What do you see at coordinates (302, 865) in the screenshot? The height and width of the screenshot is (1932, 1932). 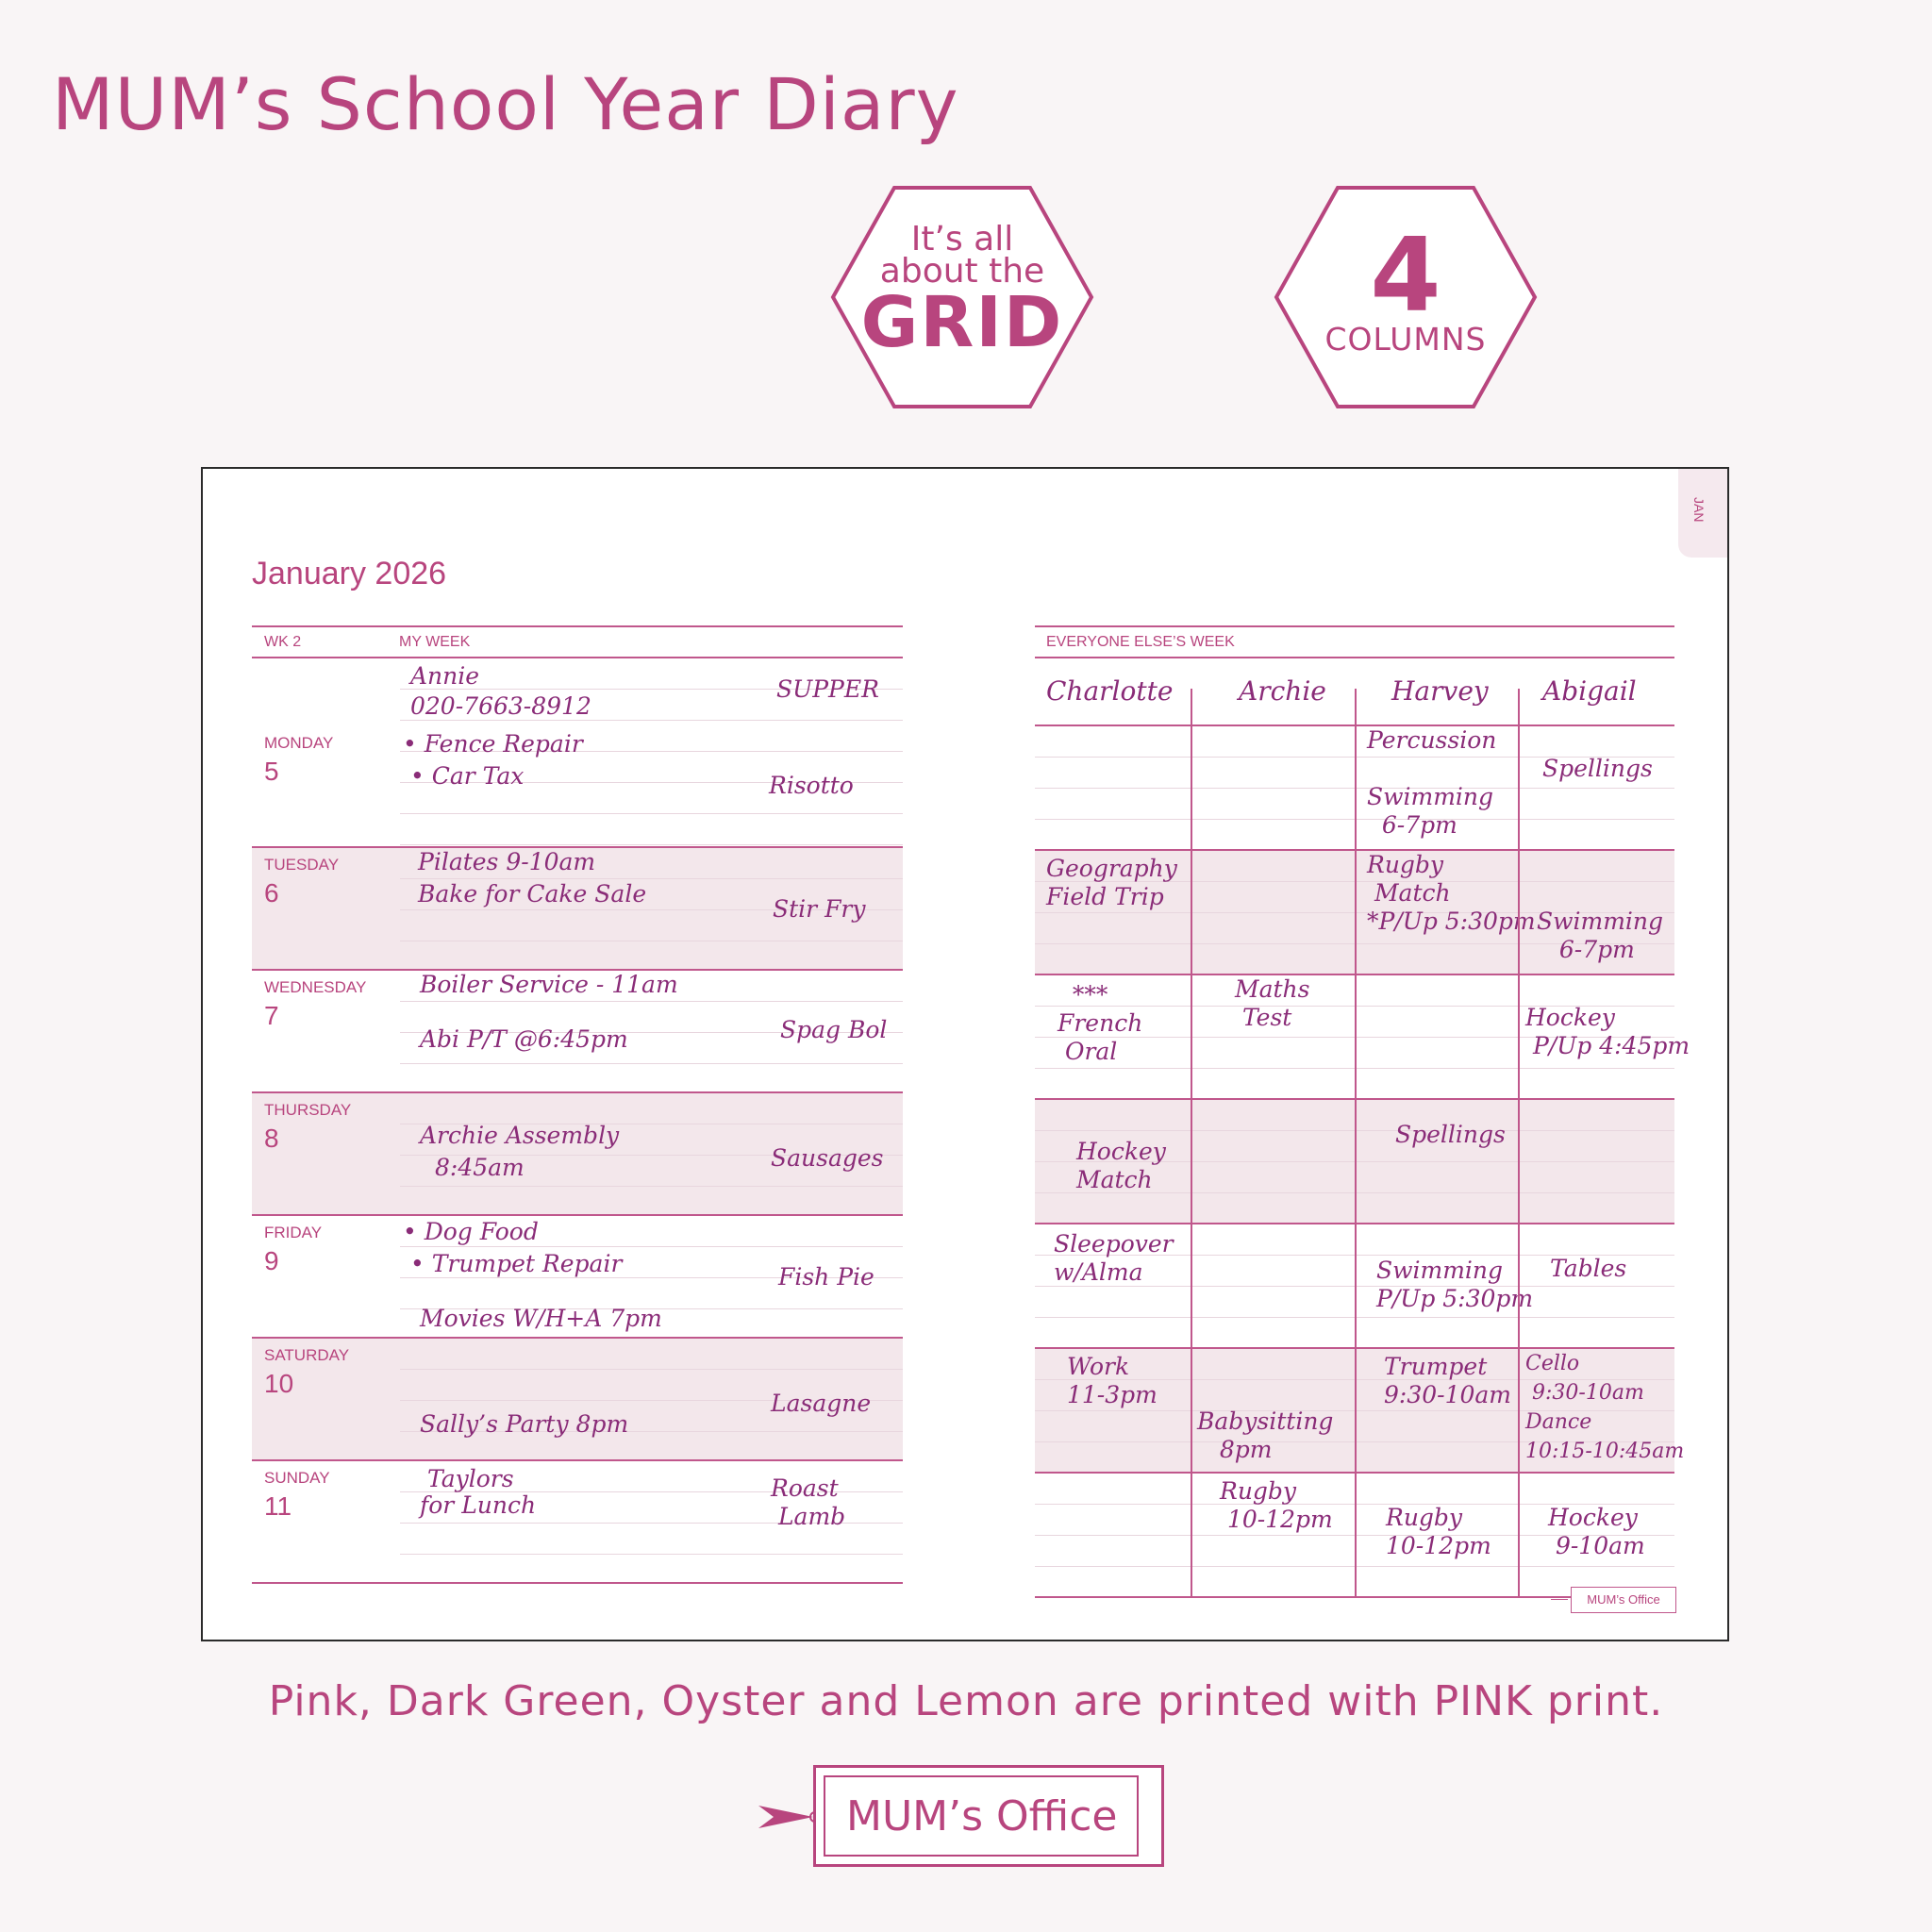 I see `day-name: TUESDAY` at bounding box center [302, 865].